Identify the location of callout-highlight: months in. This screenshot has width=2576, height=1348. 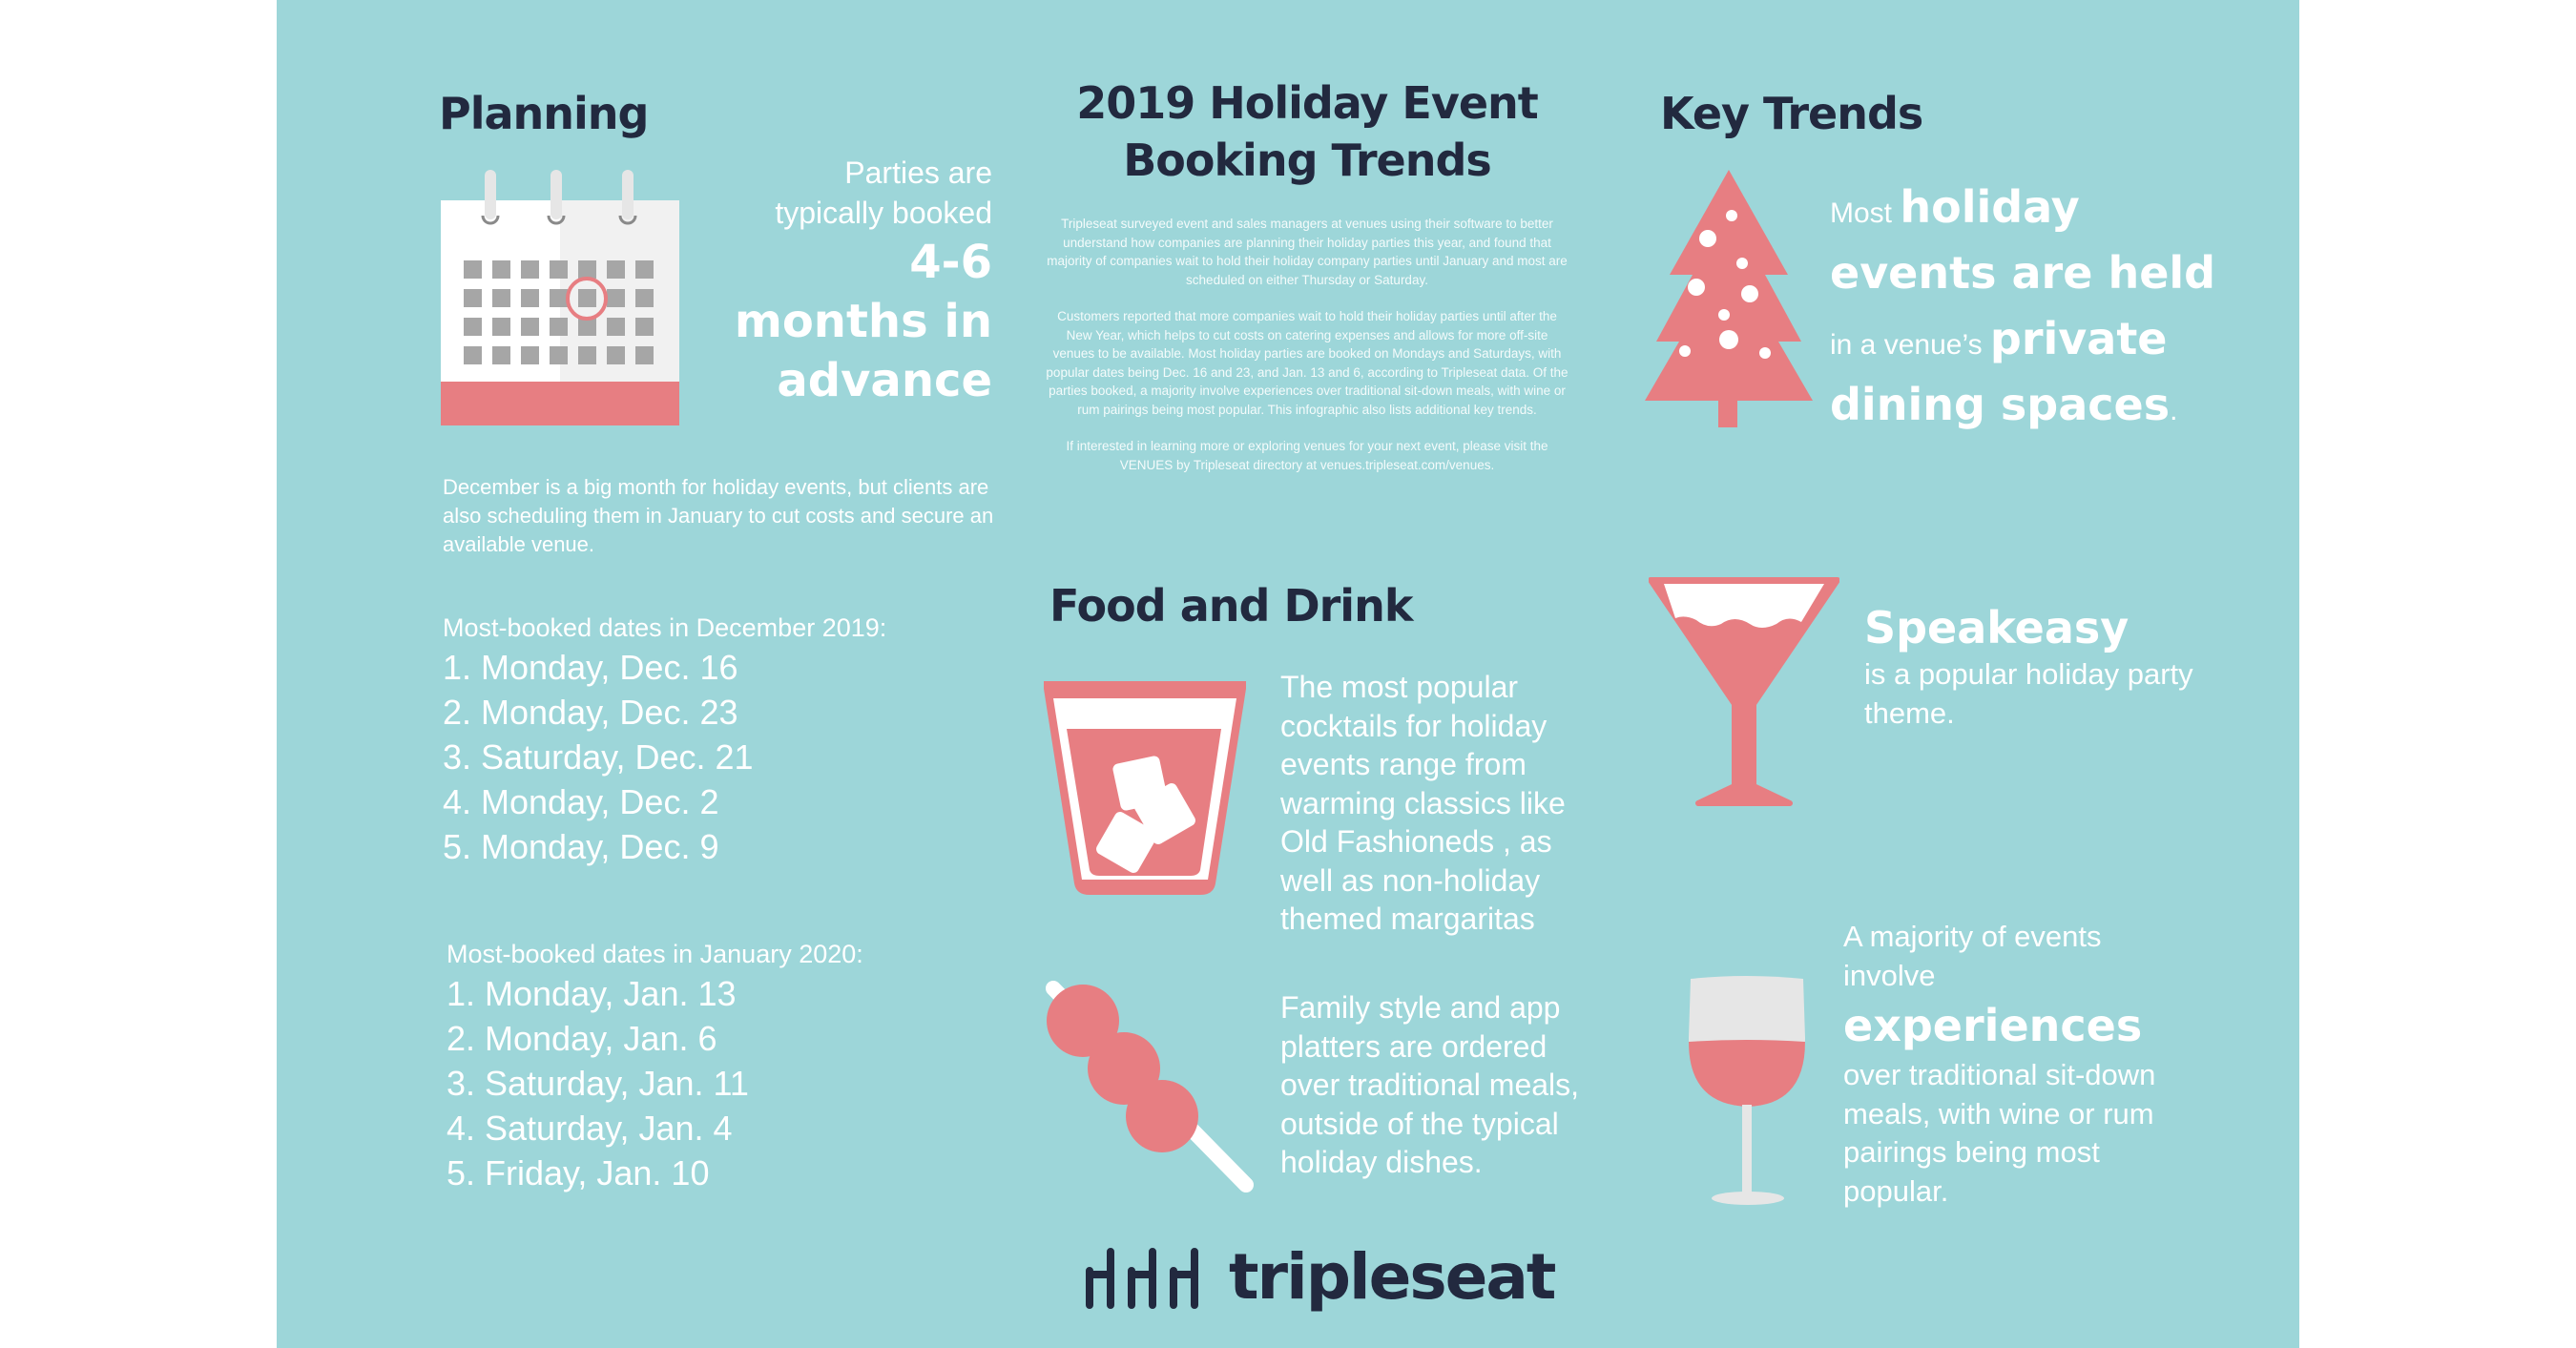
(863, 321).